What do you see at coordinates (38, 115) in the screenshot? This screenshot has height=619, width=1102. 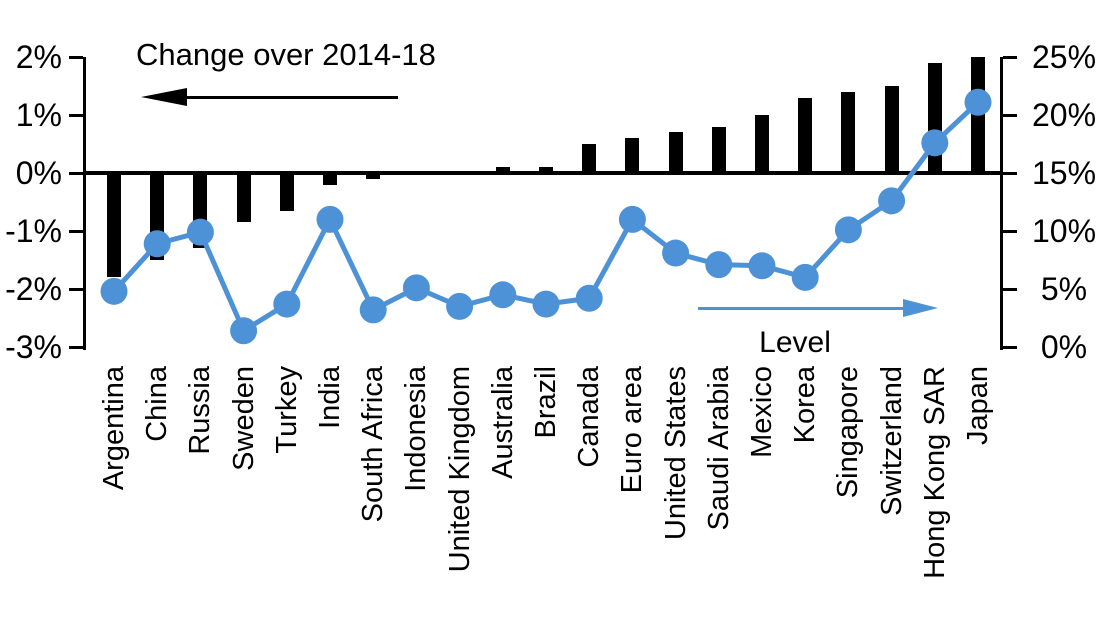 I see `left-axis-tick-label: 1%` at bounding box center [38, 115].